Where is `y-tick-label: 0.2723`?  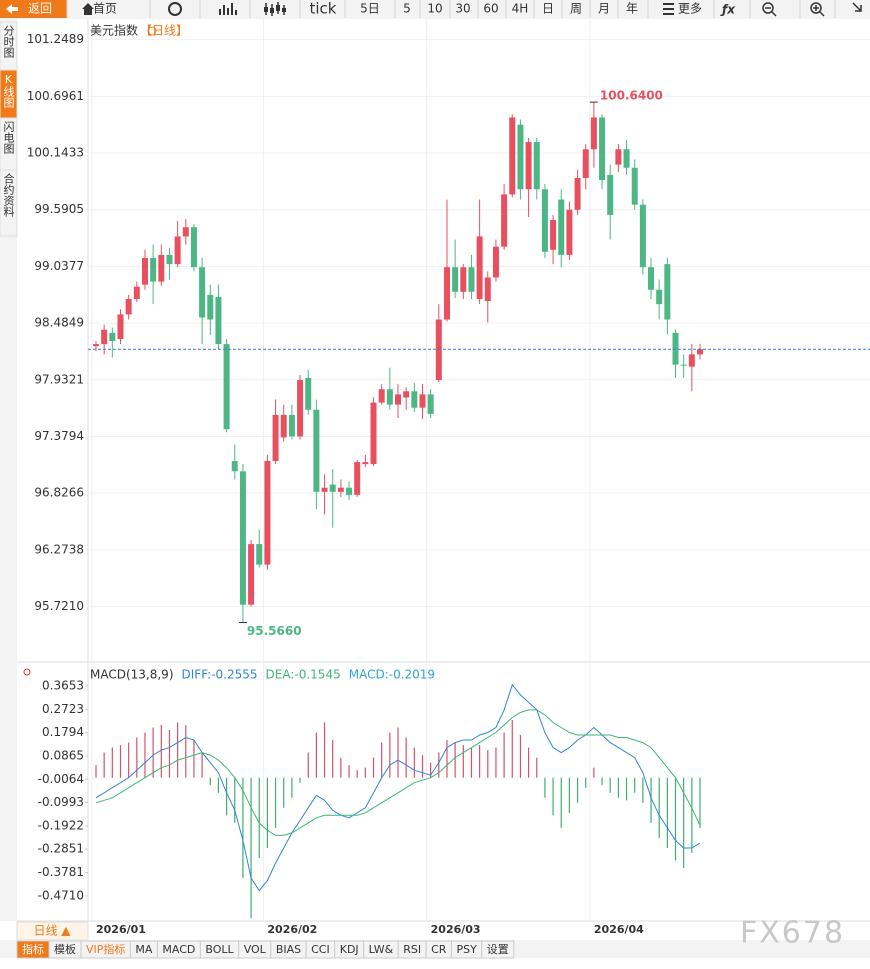 y-tick-label: 0.2723 is located at coordinates (63, 709).